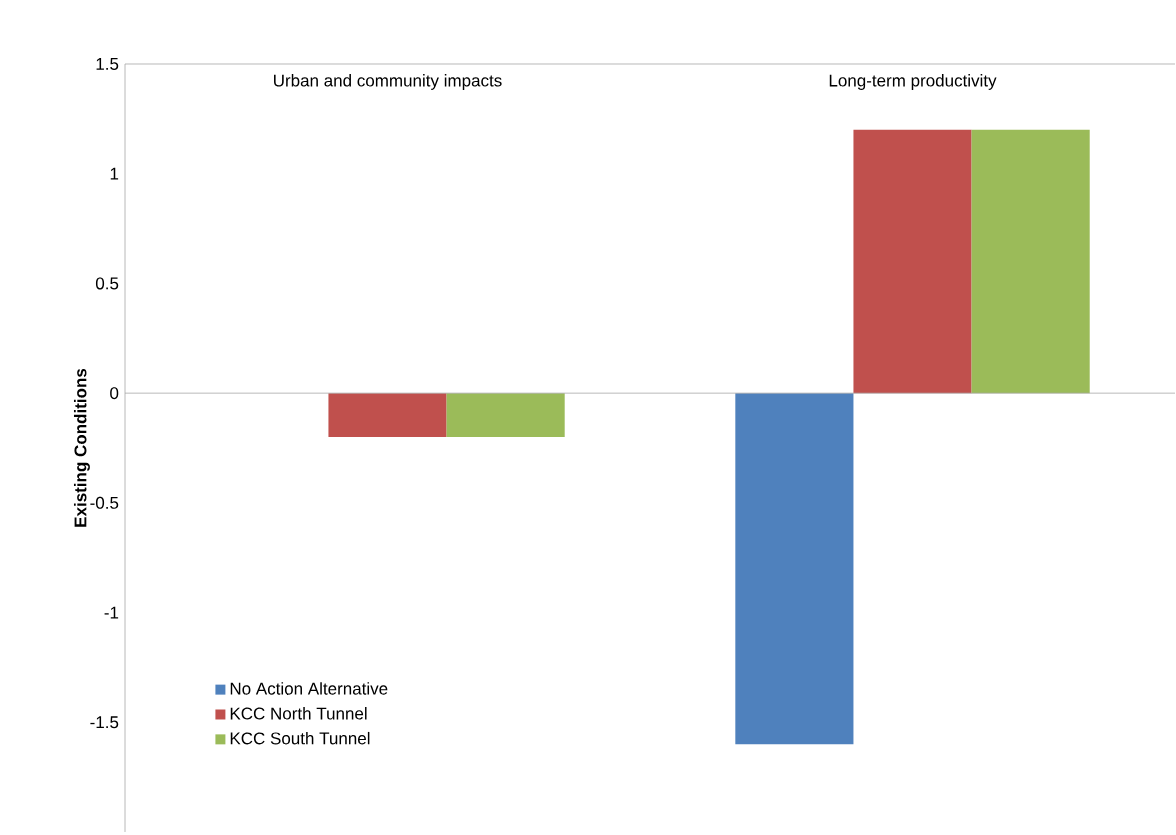 This screenshot has height=835, width=1176. What do you see at coordinates (107, 64) in the screenshot?
I see `y-tick-label: 1.5` at bounding box center [107, 64].